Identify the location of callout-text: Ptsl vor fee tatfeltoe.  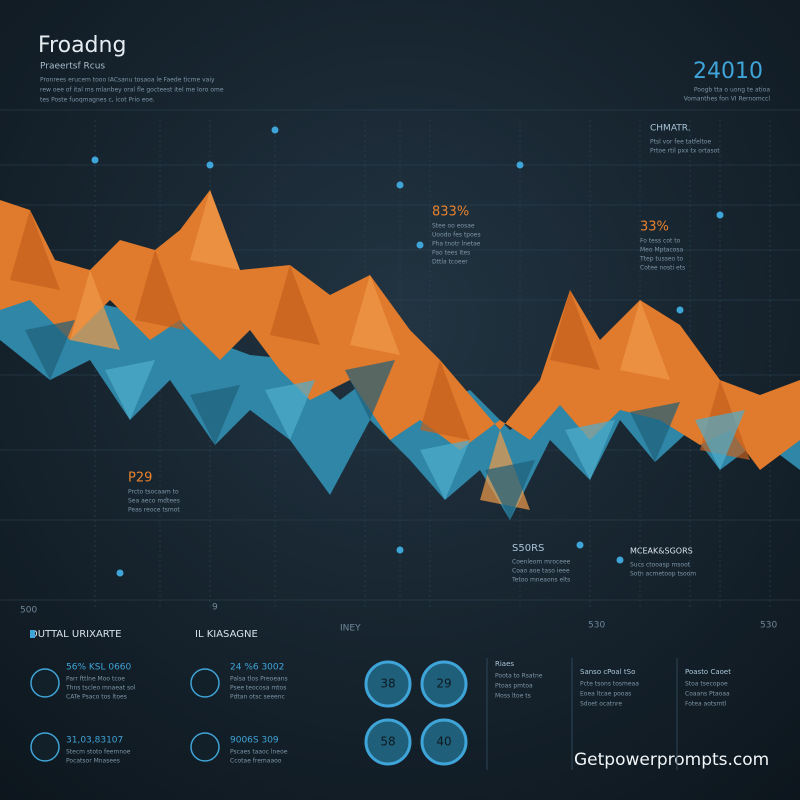
(681, 142).